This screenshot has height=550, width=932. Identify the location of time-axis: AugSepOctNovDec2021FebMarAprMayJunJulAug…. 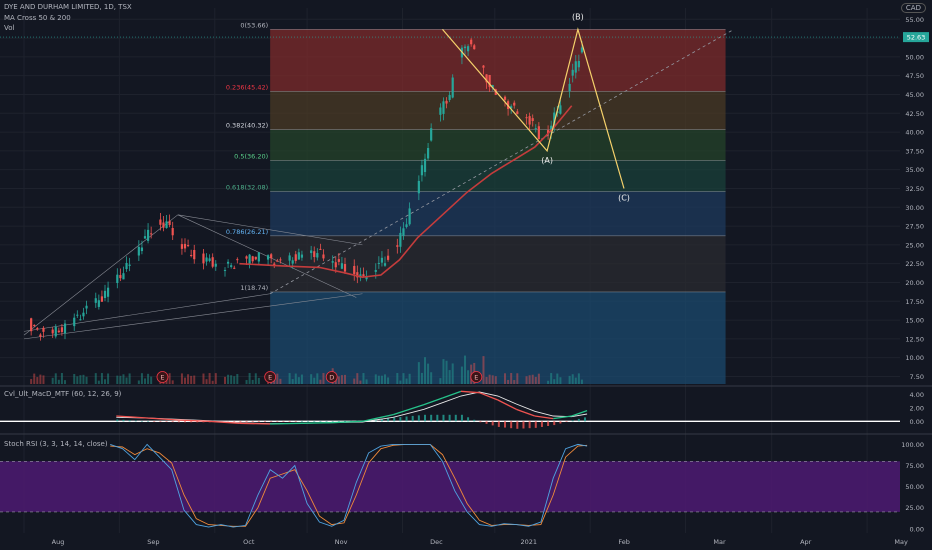
(492, 542).